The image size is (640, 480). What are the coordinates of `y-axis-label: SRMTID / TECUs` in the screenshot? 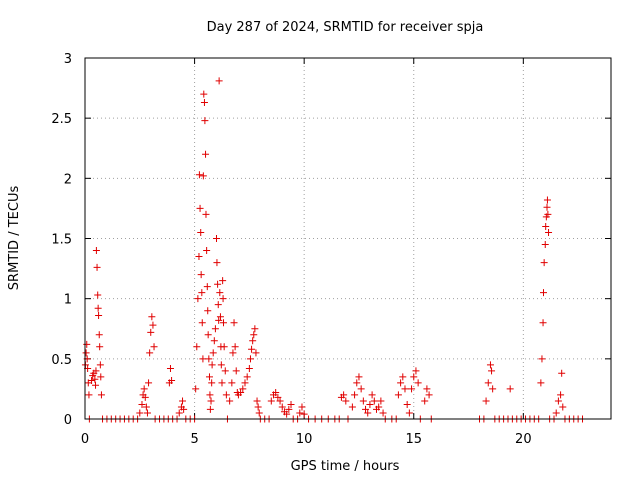 It's located at (14, 238).